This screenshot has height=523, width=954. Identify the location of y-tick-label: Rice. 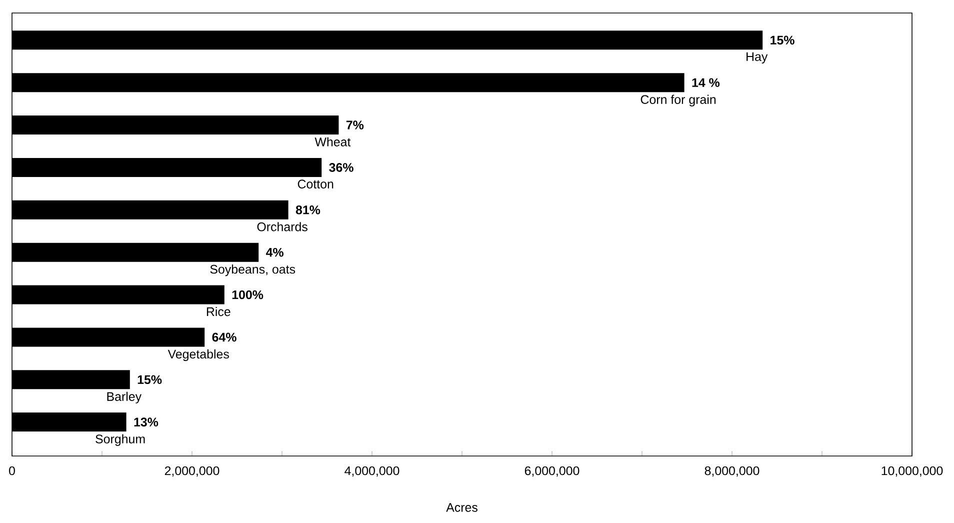
(218, 311).